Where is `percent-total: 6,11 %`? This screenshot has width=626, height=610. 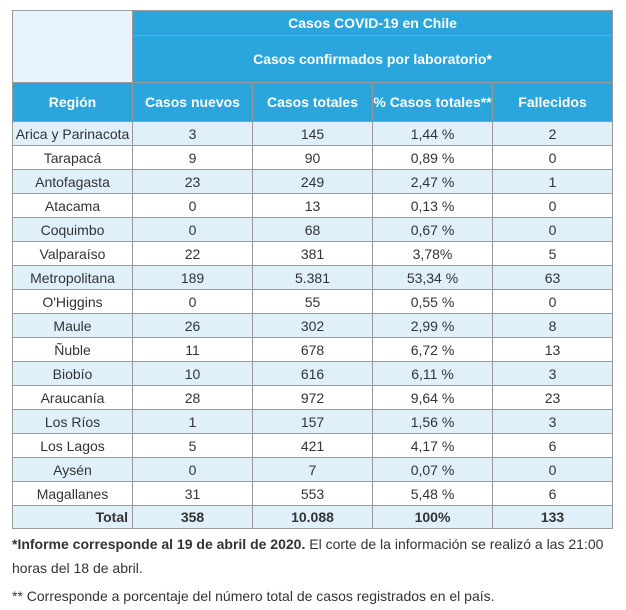
percent-total: 6,11 % is located at coordinates (432, 373).